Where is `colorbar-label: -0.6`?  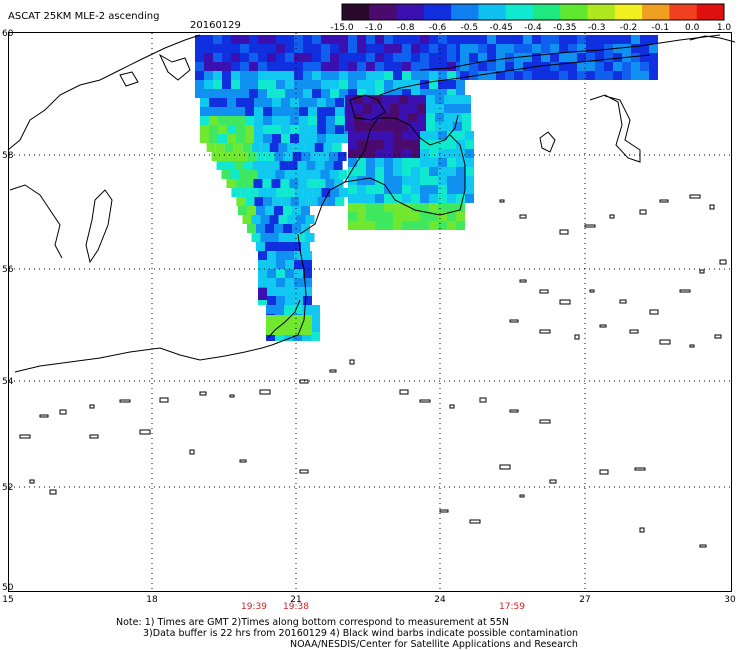 colorbar-label: -0.6 is located at coordinates (438, 28).